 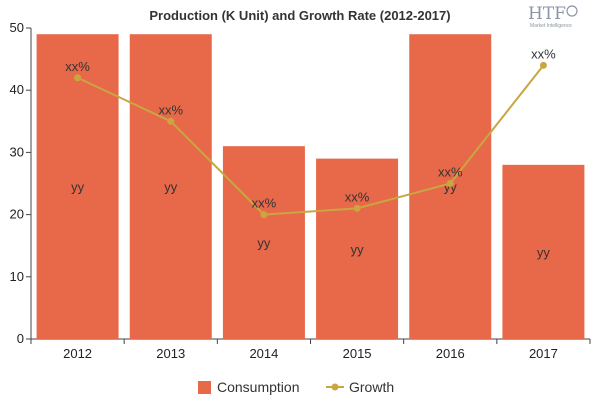 I want to click on bar-consumption-2013, so click(x=170, y=186).